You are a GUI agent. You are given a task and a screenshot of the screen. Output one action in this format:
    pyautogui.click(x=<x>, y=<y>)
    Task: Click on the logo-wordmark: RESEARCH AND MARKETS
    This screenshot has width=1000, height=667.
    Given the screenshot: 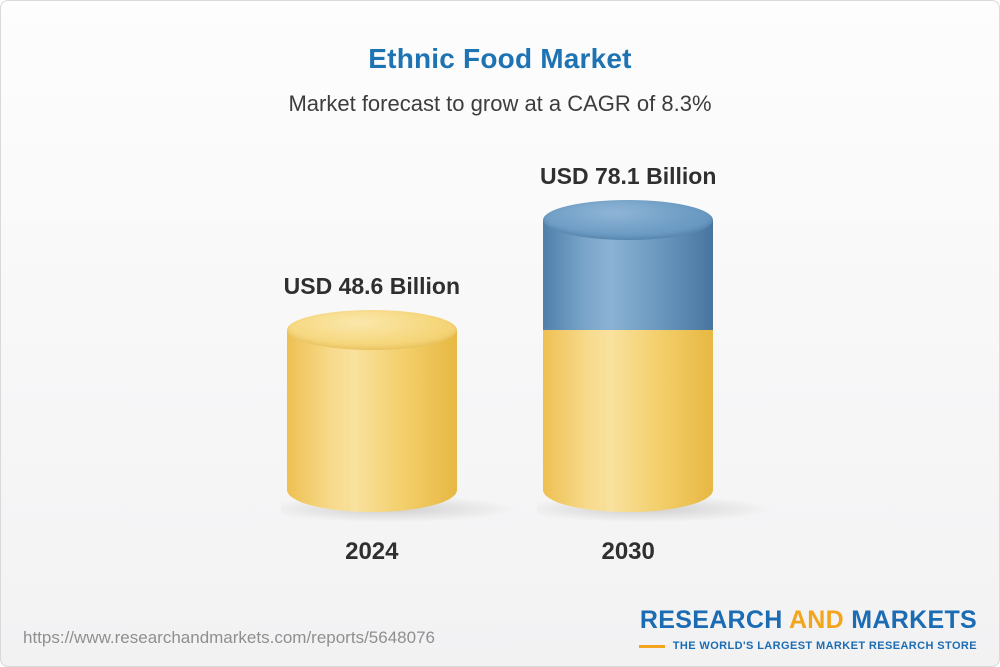 What is the action you would take?
    pyautogui.click(x=808, y=620)
    